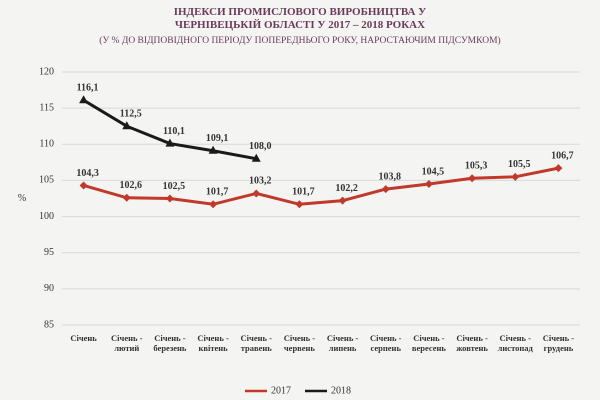 The height and width of the screenshot is (400, 600). Describe the element at coordinates (46, 107) in the screenshot. I see `y-tick-label: 115` at that location.